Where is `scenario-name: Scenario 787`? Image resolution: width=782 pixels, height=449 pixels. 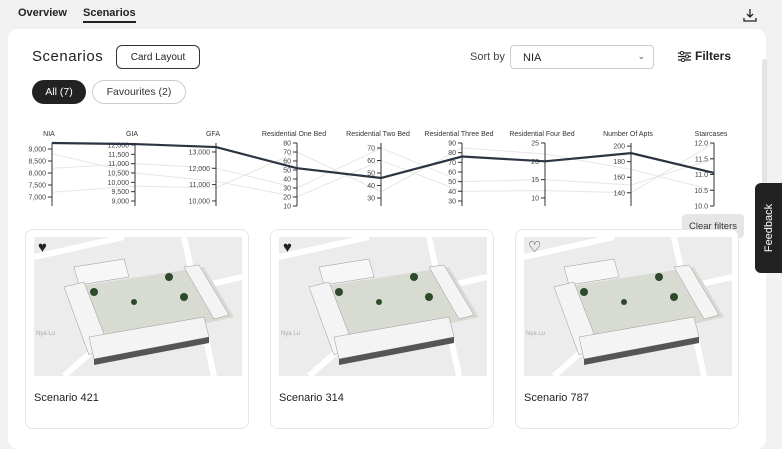 scenario-name: Scenario 787 is located at coordinates (556, 398).